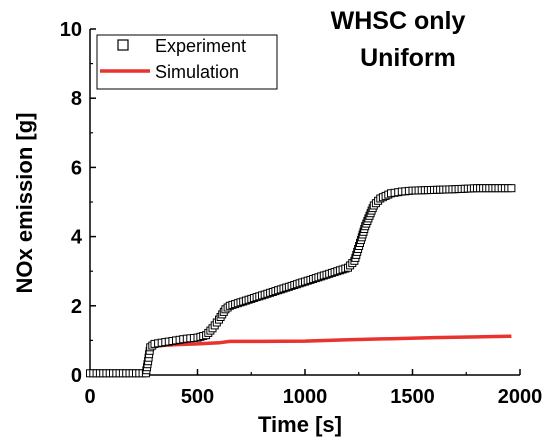 The image size is (550, 448). Describe the element at coordinates (77, 238) in the screenshot. I see `y-tick-label: 4` at that location.